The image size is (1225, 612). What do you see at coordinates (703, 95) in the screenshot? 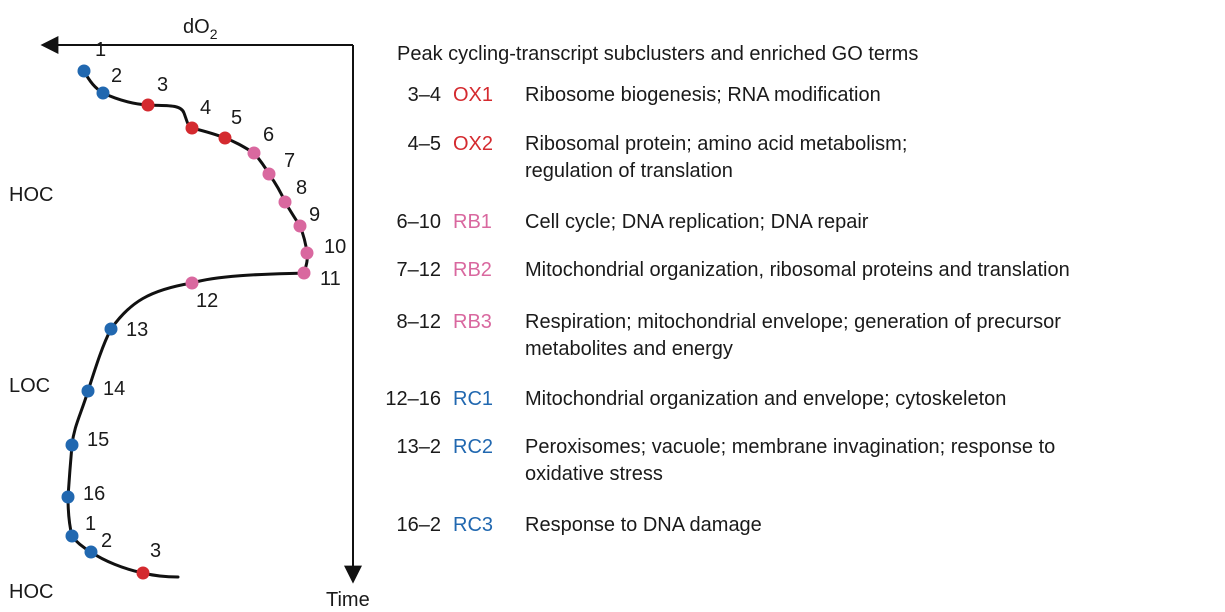
I see `table-row-description: Ribosome biogenesis; RNA modification` at bounding box center [703, 95].